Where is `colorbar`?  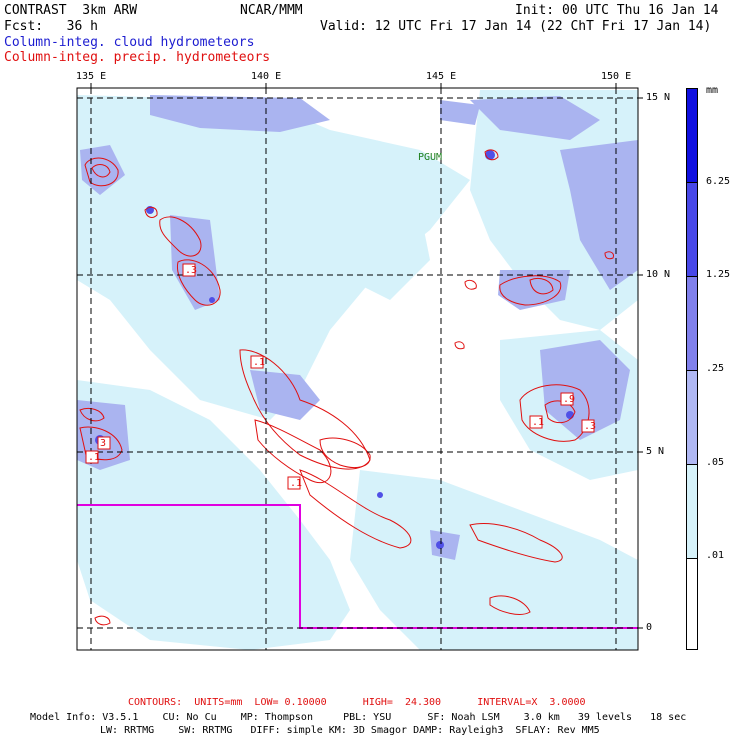
colorbar is located at coordinates (692, 369).